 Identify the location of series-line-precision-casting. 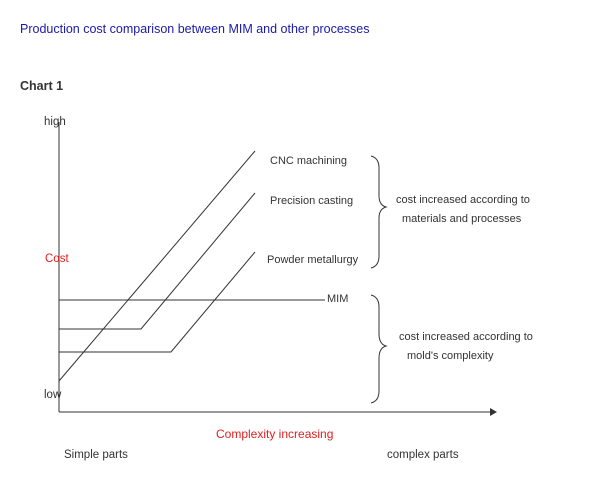
(157, 261).